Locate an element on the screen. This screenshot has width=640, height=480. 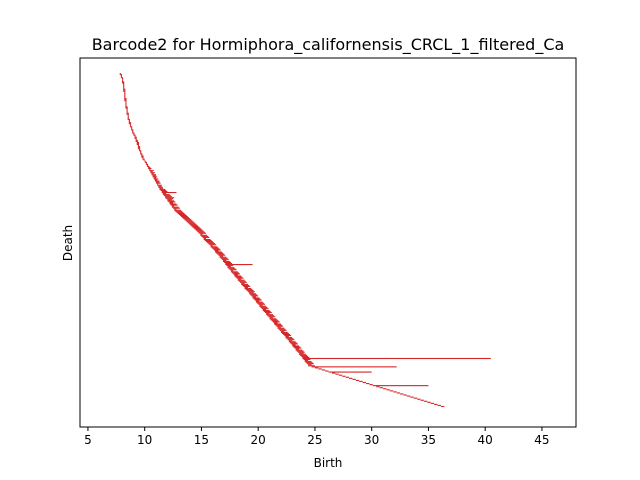
x-tick-label: 30 is located at coordinates (371, 440).